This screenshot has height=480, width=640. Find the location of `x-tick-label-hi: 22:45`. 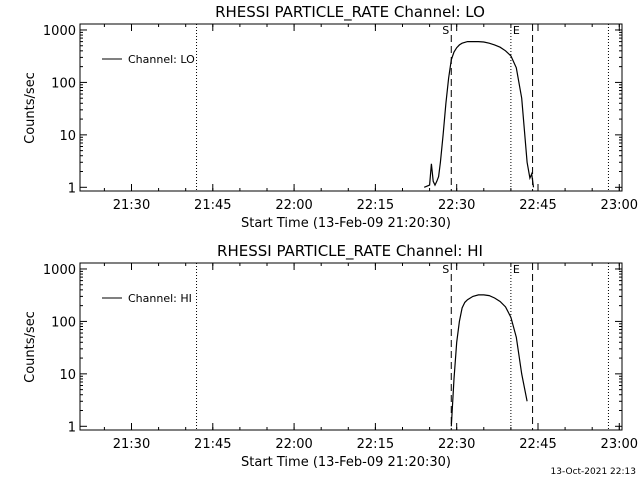

x-tick-label-hi: 22:45 is located at coordinates (537, 444).